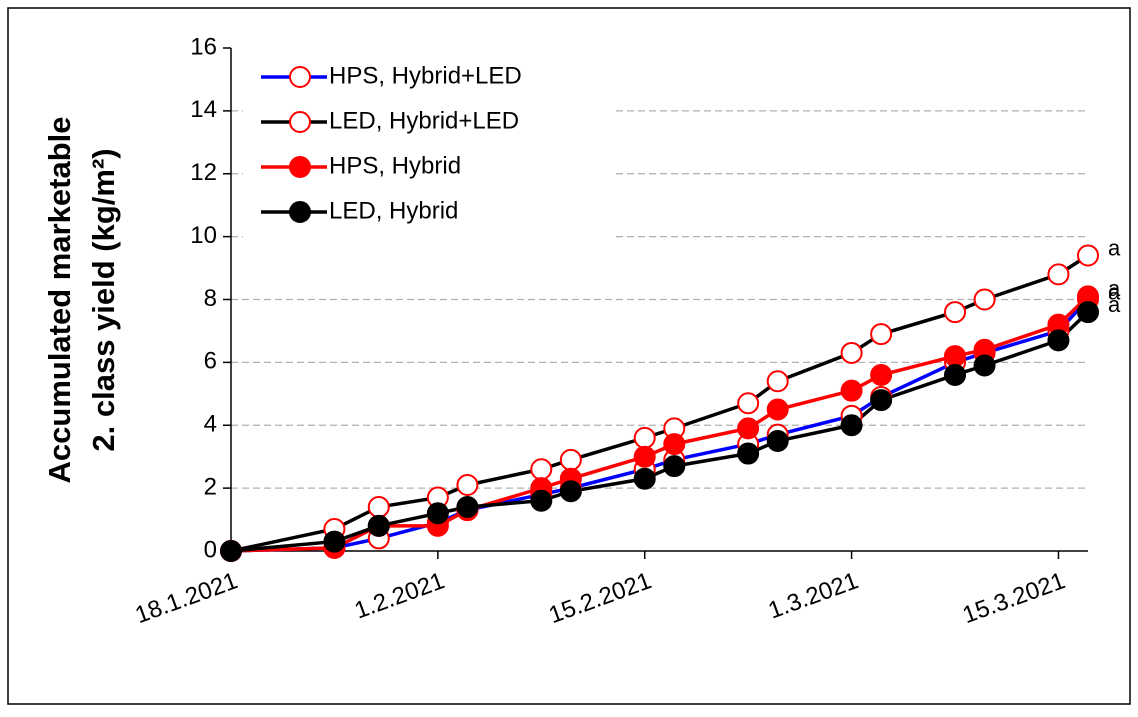  Describe the element at coordinates (203, 46) in the screenshot. I see `y-tick-label: 16` at that location.